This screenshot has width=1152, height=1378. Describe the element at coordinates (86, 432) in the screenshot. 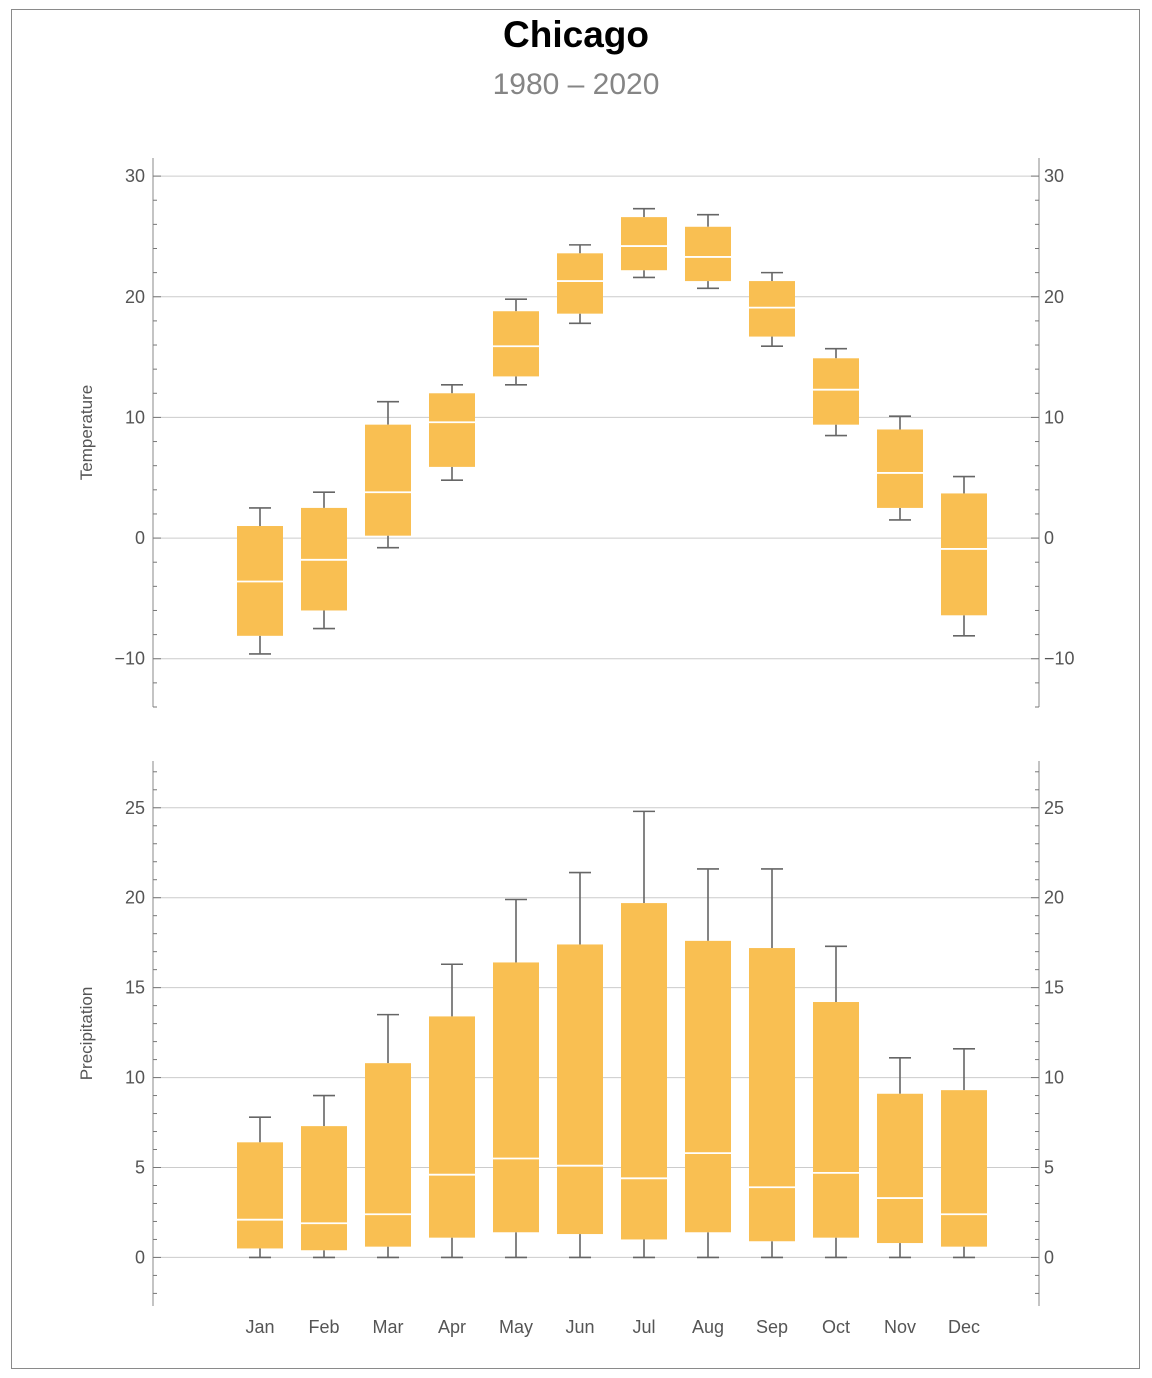

I see `y-axis-title-temperature: Temperature` at that location.